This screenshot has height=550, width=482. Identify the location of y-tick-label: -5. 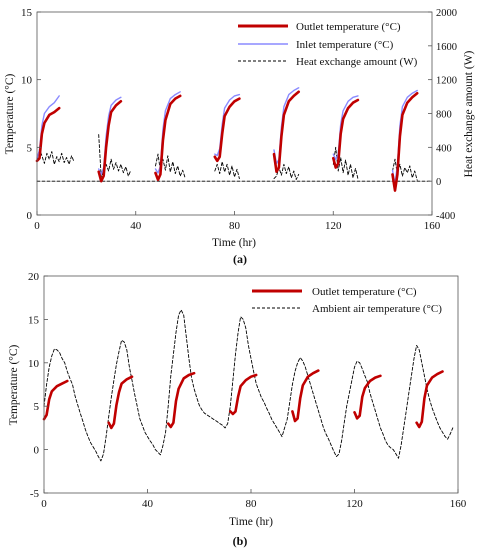
(35, 494).